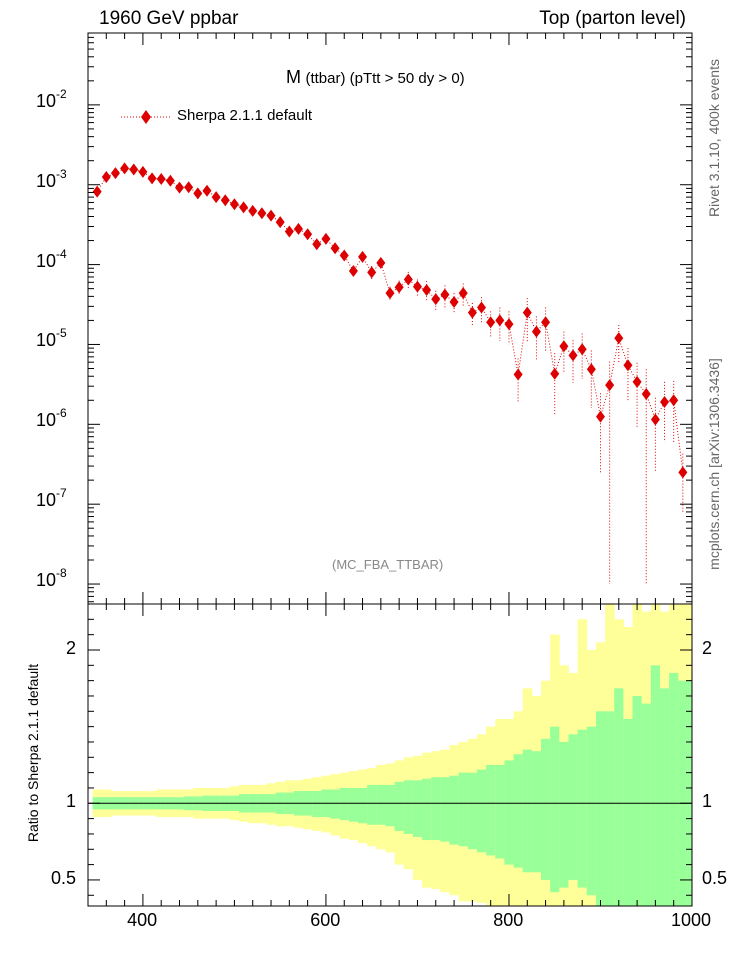 The image size is (746, 972). I want to click on x-tick-label: 400, so click(142, 920).